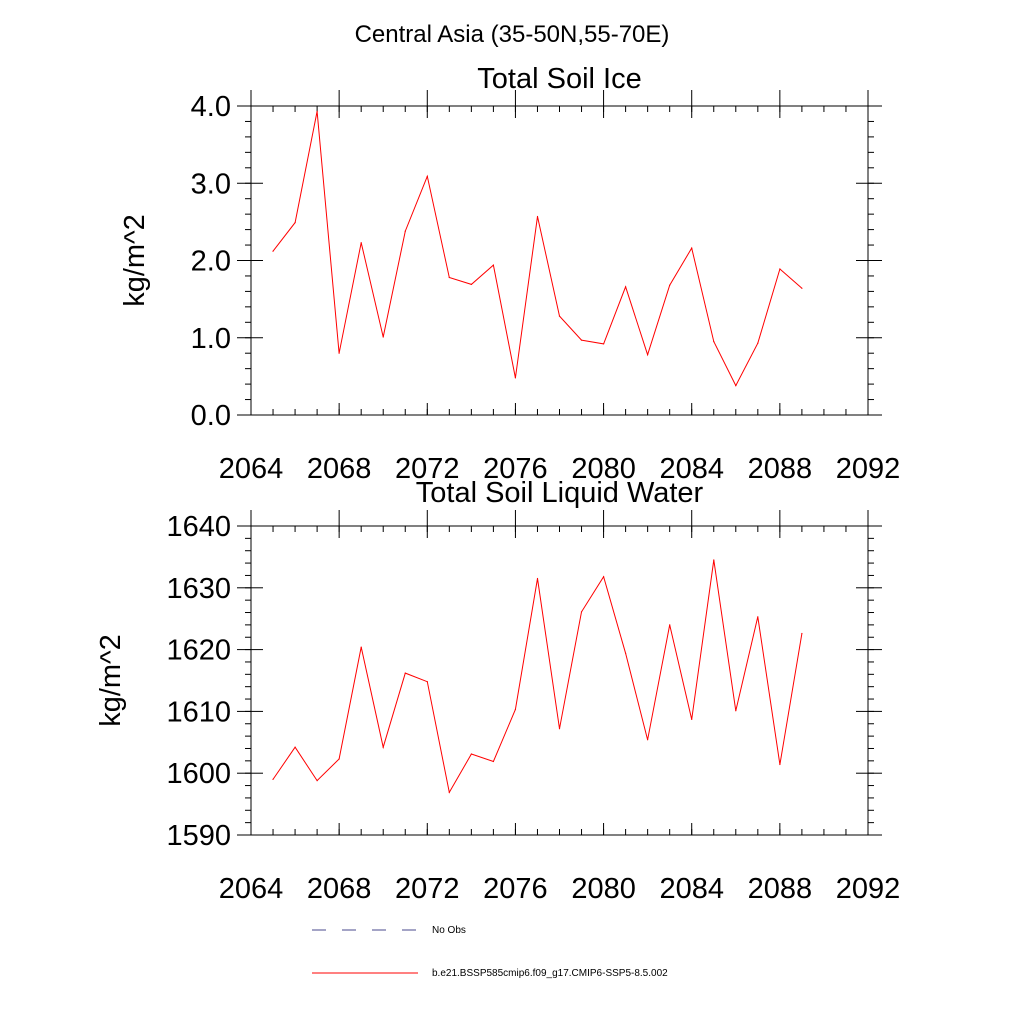 The width and height of the screenshot is (1024, 1029). Describe the element at coordinates (512, 34) in the screenshot. I see `figure-suptitle: Central Asia (35-50N,55-70E)` at that location.